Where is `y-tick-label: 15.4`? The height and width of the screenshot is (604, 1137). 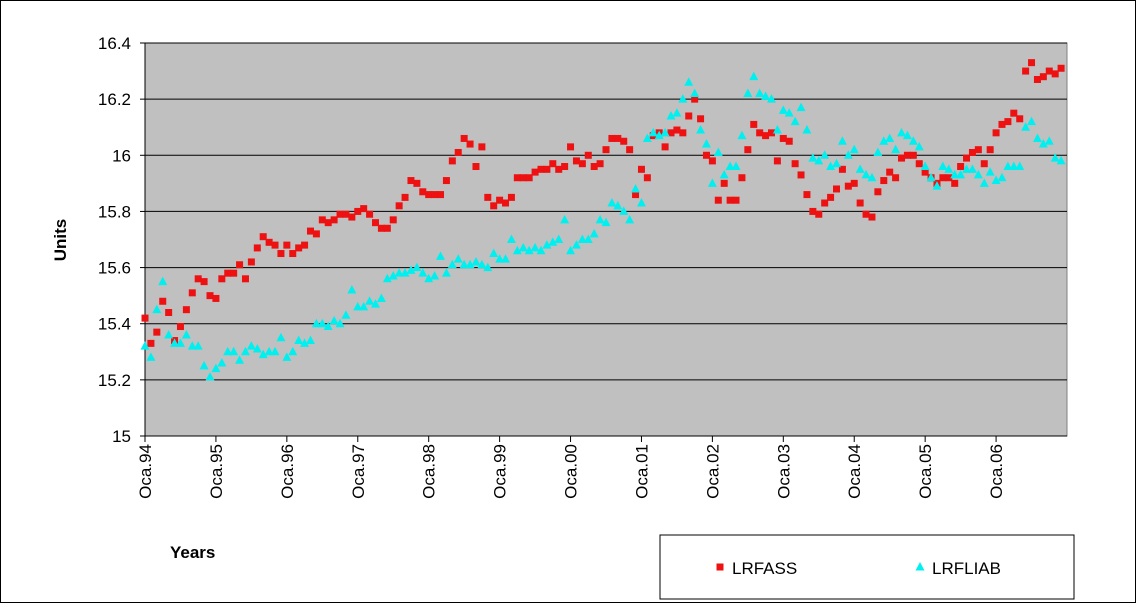
y-tick-label: 15.4 is located at coordinates (114, 324).